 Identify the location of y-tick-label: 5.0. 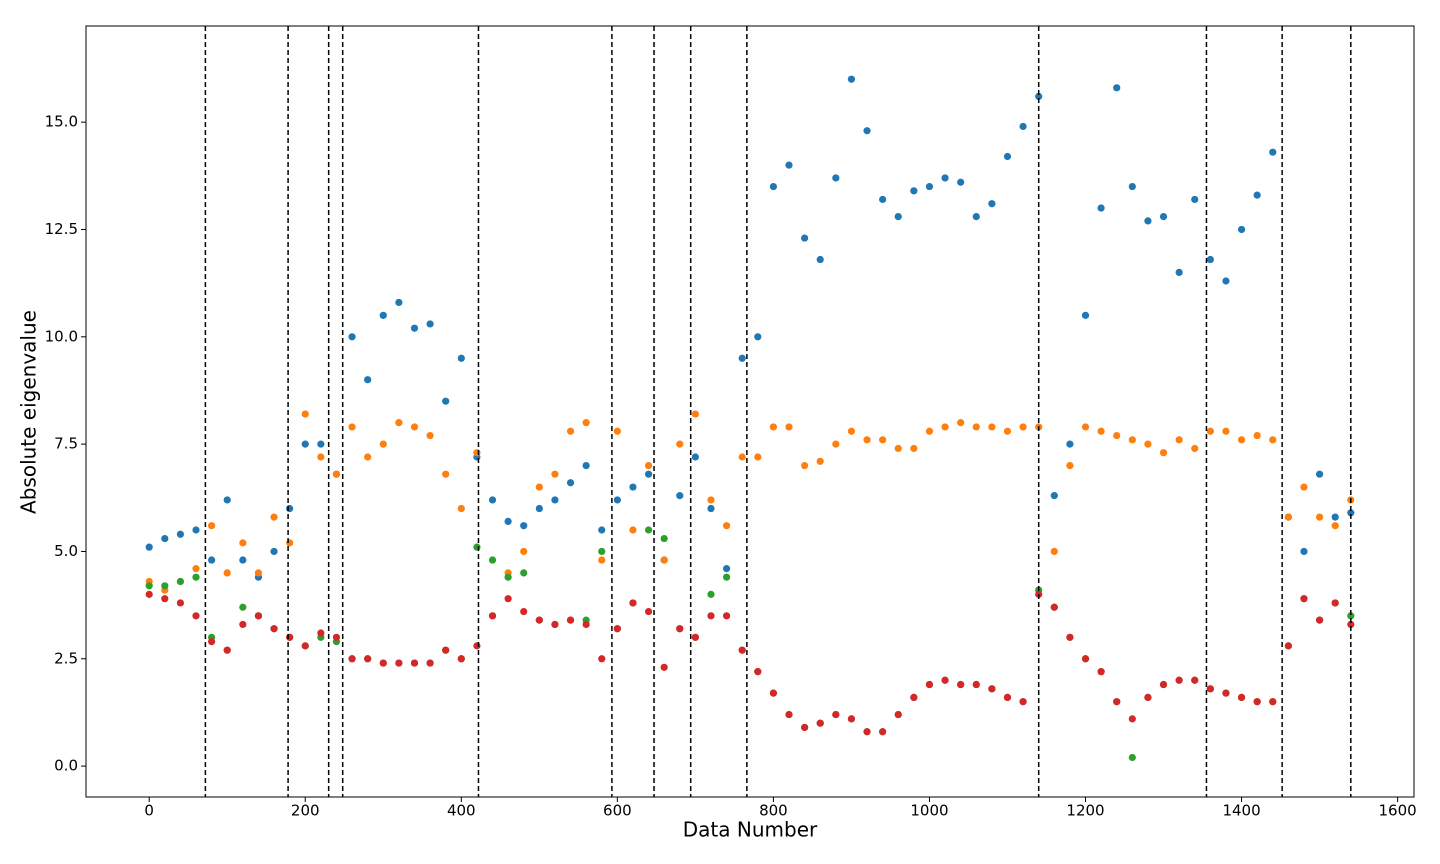
(66, 551).